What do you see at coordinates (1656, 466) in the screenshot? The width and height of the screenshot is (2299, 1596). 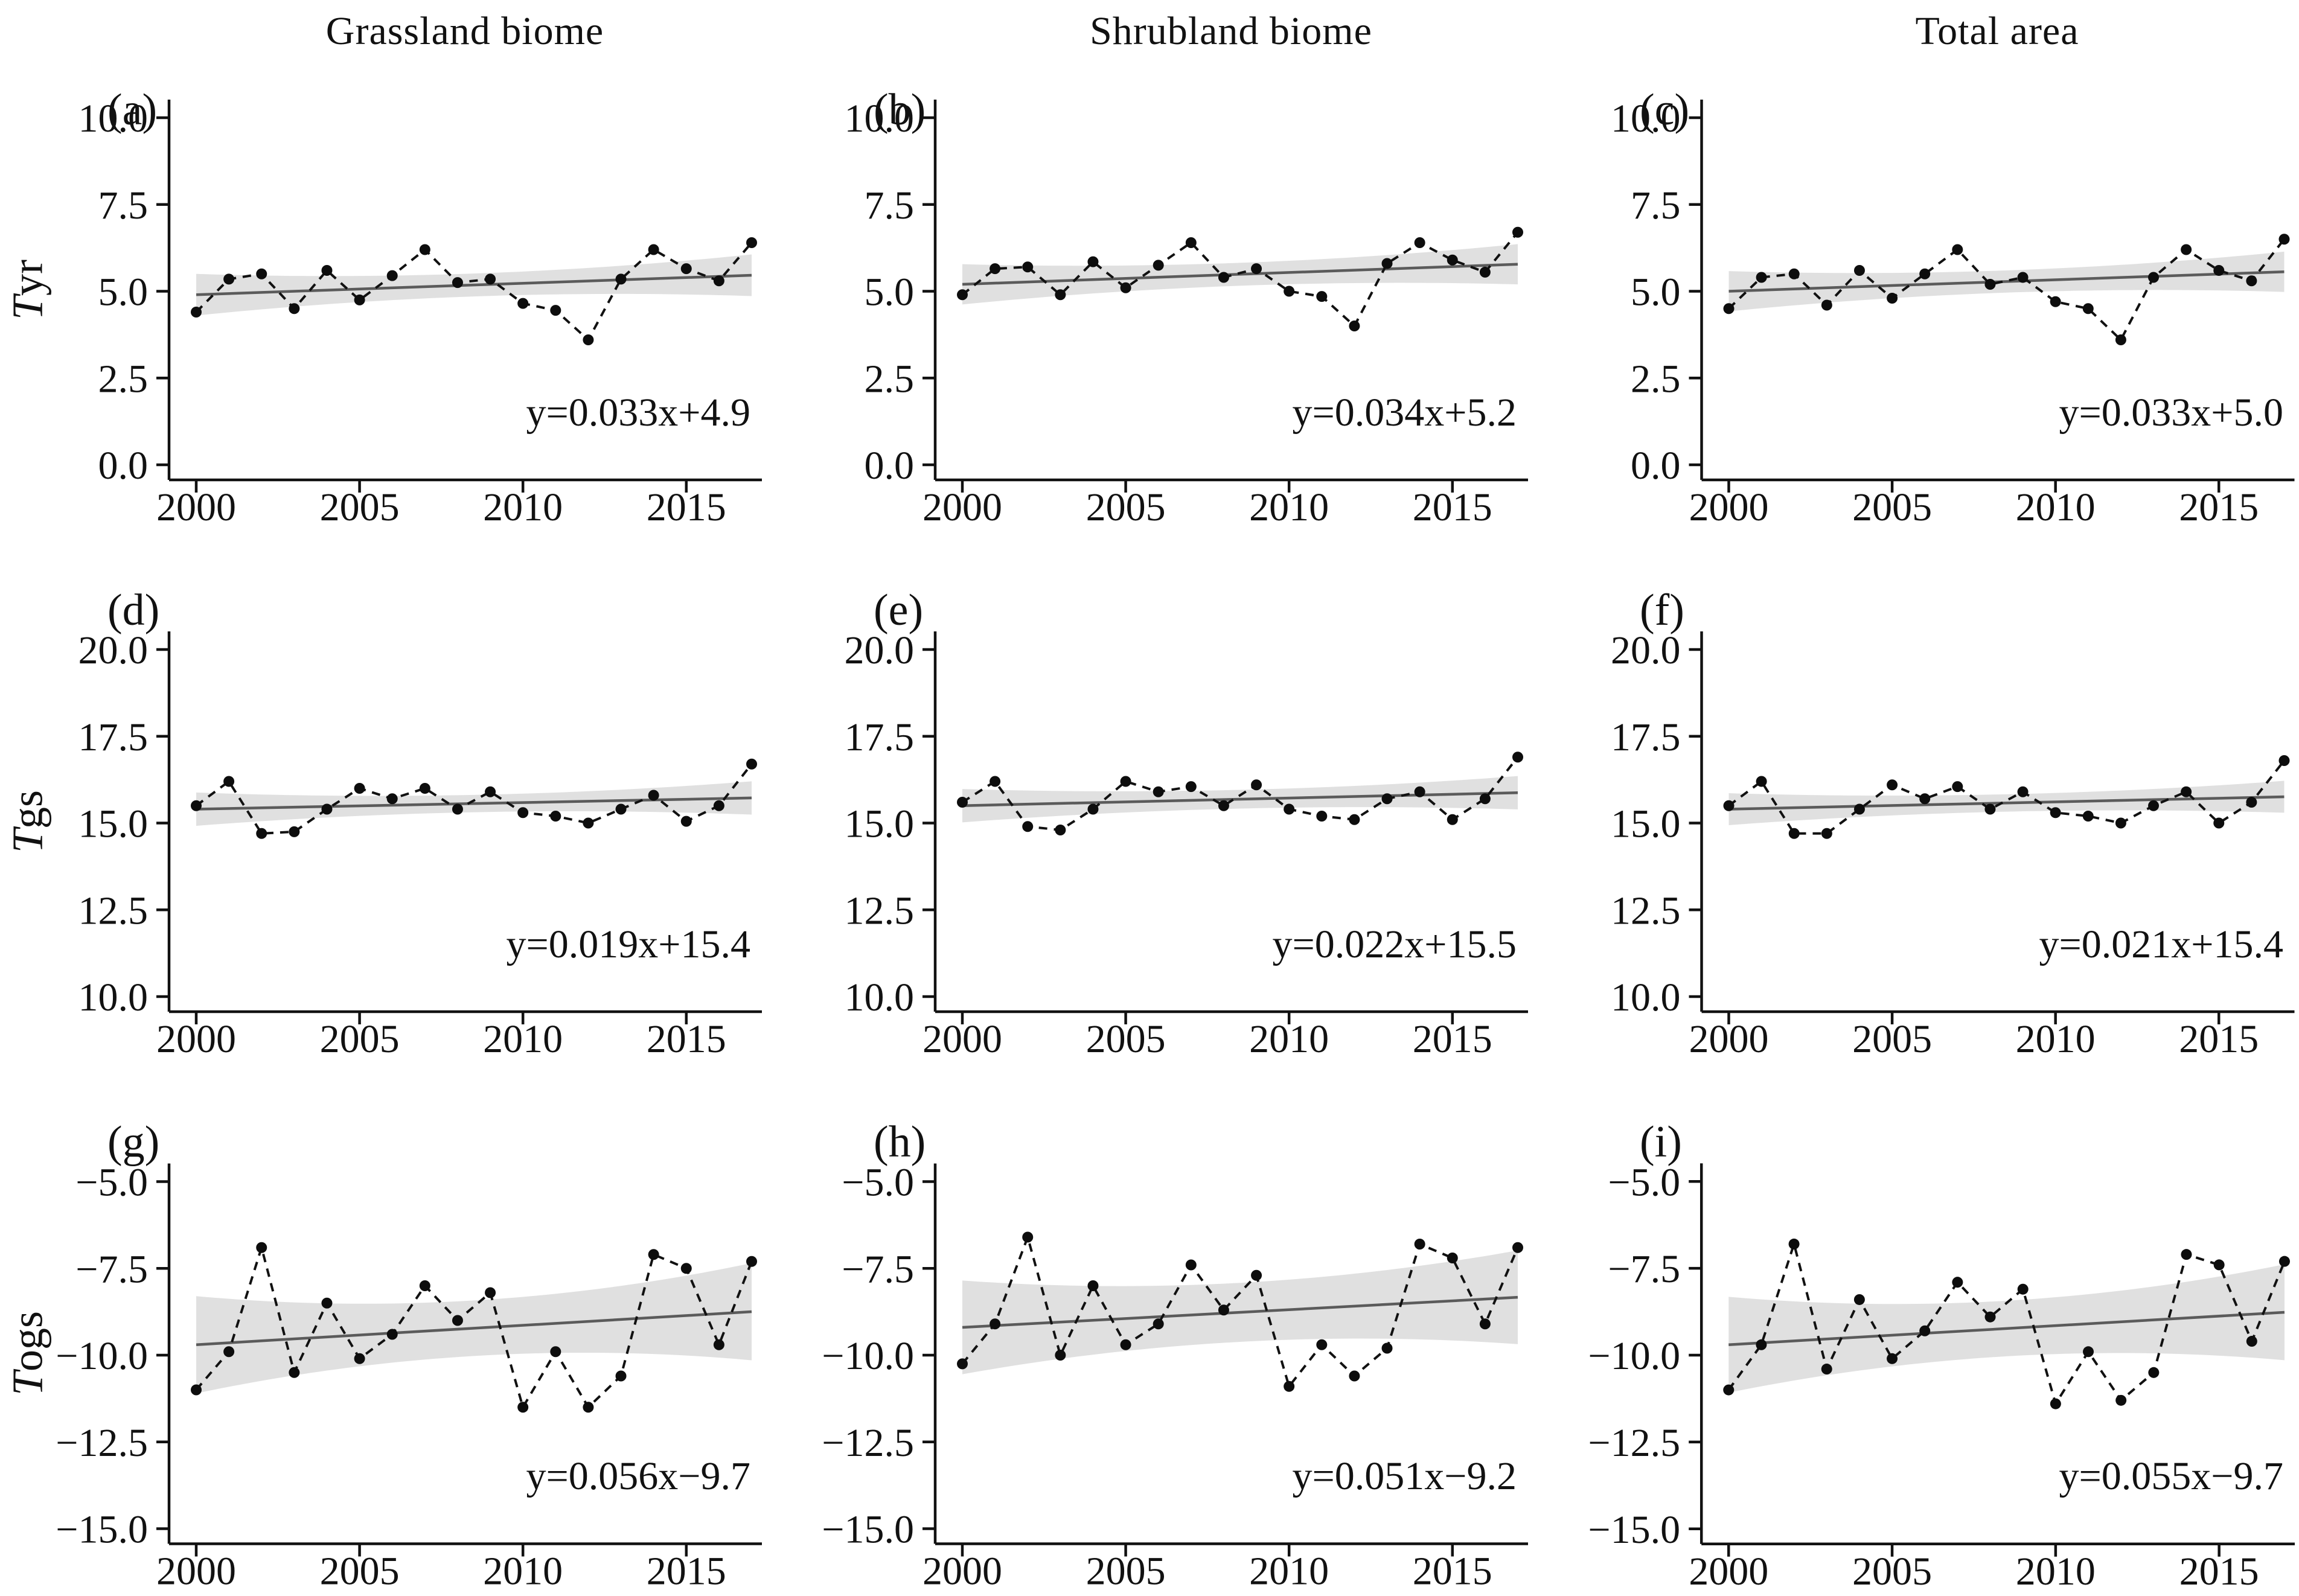 I see `y-tick-label: 0.0` at bounding box center [1656, 466].